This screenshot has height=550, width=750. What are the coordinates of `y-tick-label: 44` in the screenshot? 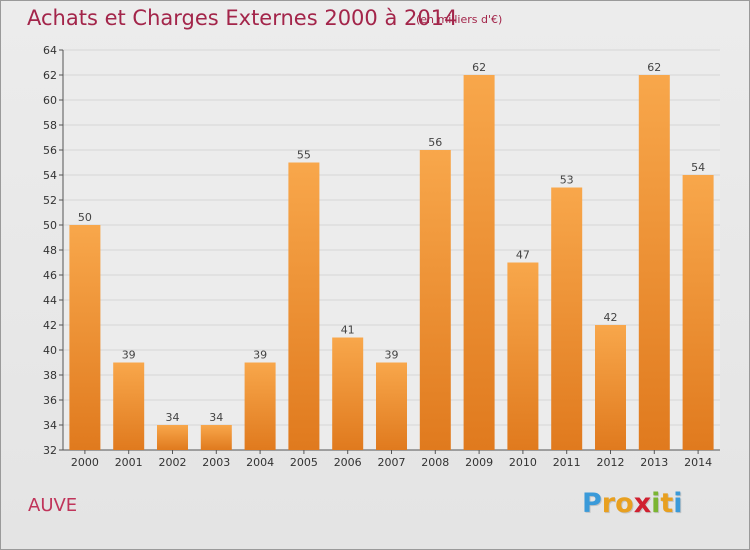 It's located at (50, 300).